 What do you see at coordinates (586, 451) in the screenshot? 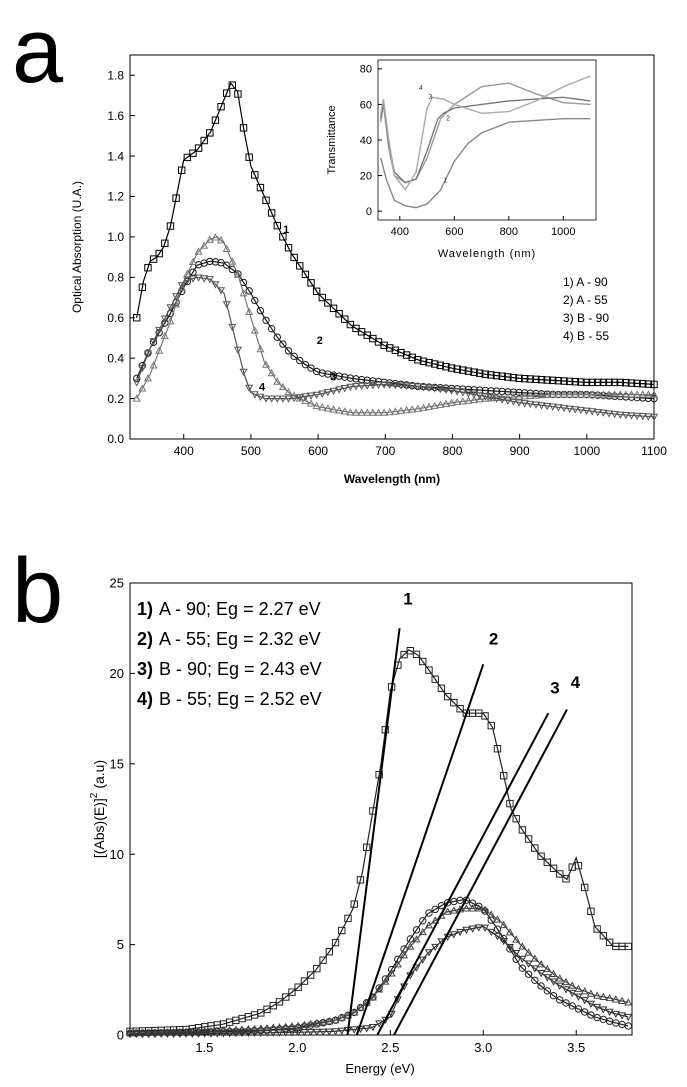
I see `a-x-tick-label: 1000` at bounding box center [586, 451].